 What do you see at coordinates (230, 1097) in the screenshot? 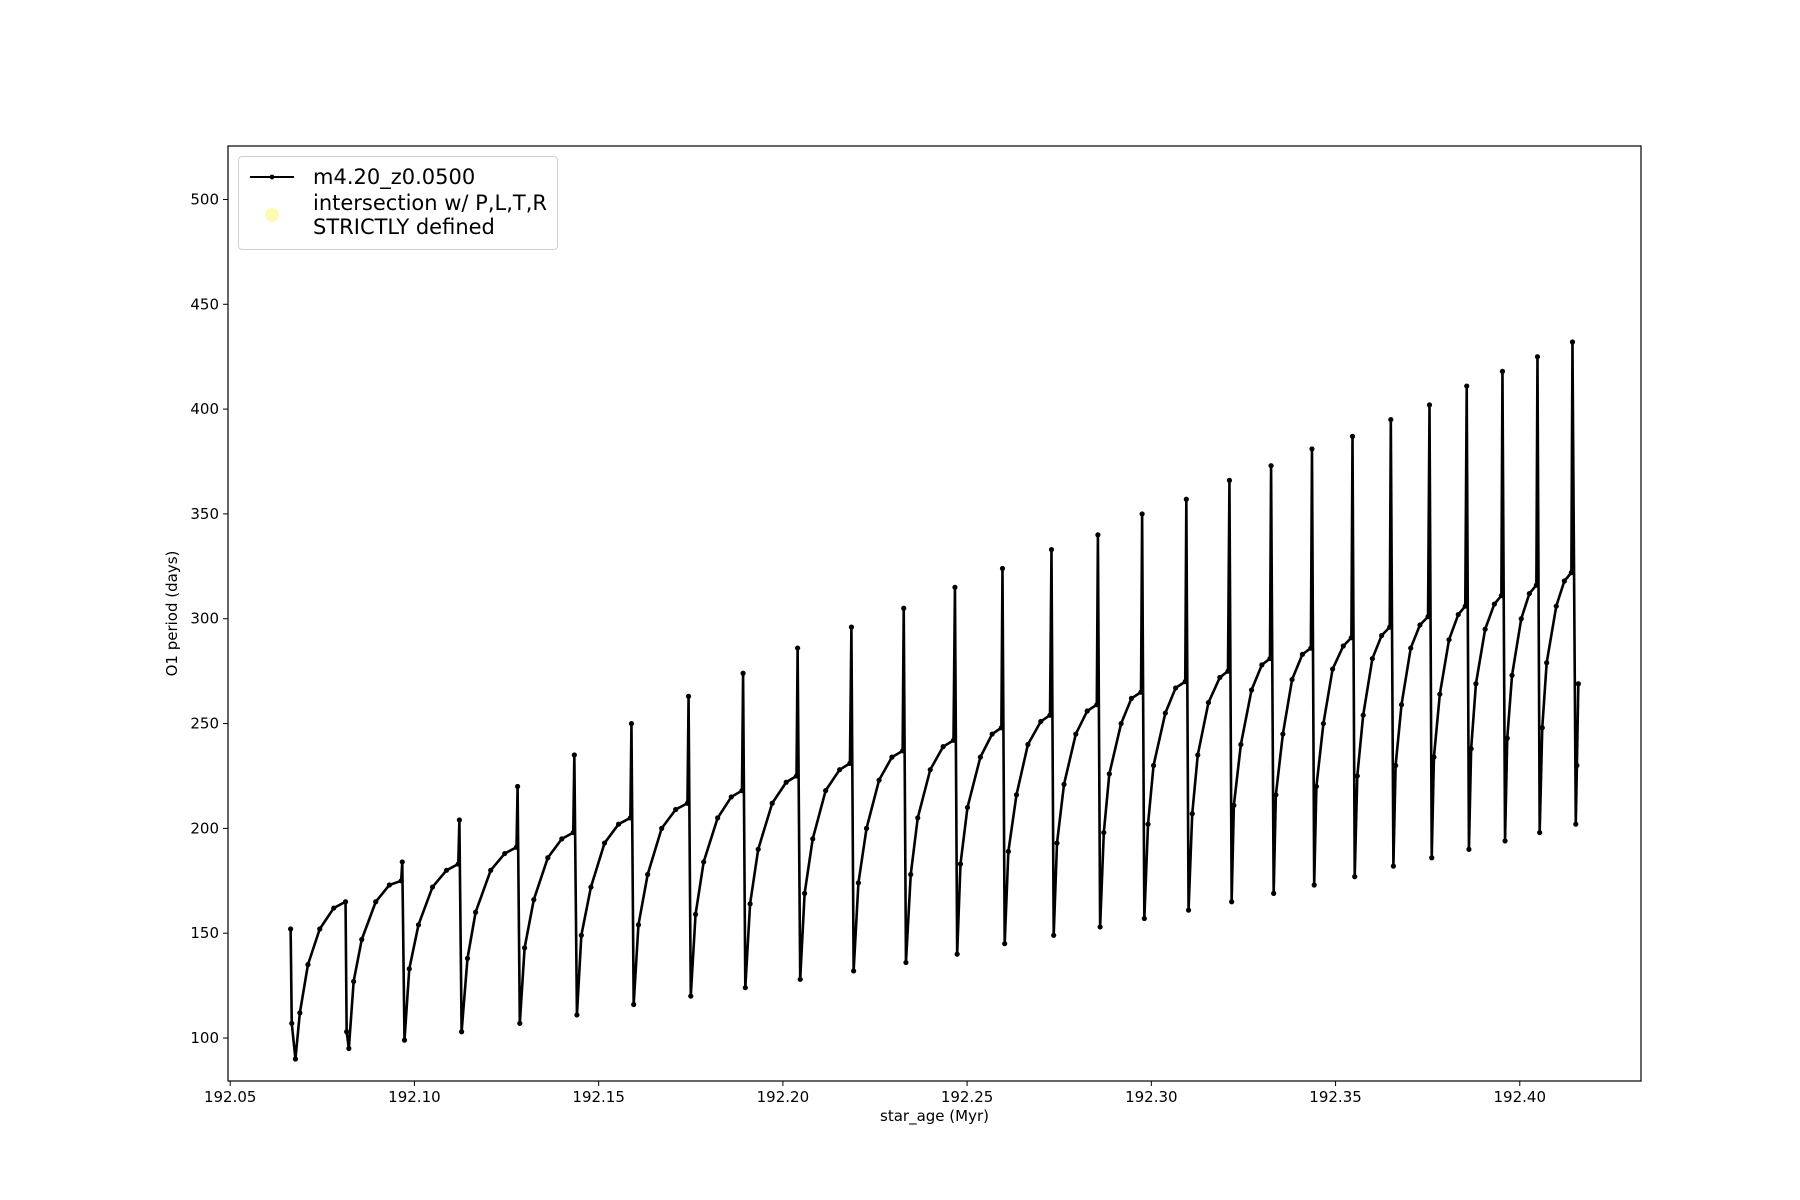
I see `x-tick-label: 192.05` at bounding box center [230, 1097].